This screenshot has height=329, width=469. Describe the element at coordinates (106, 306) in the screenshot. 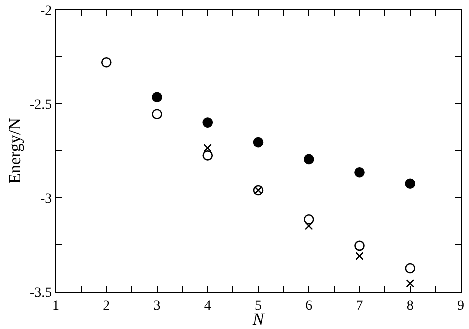

I see `x-tick-label: 2` at that location.